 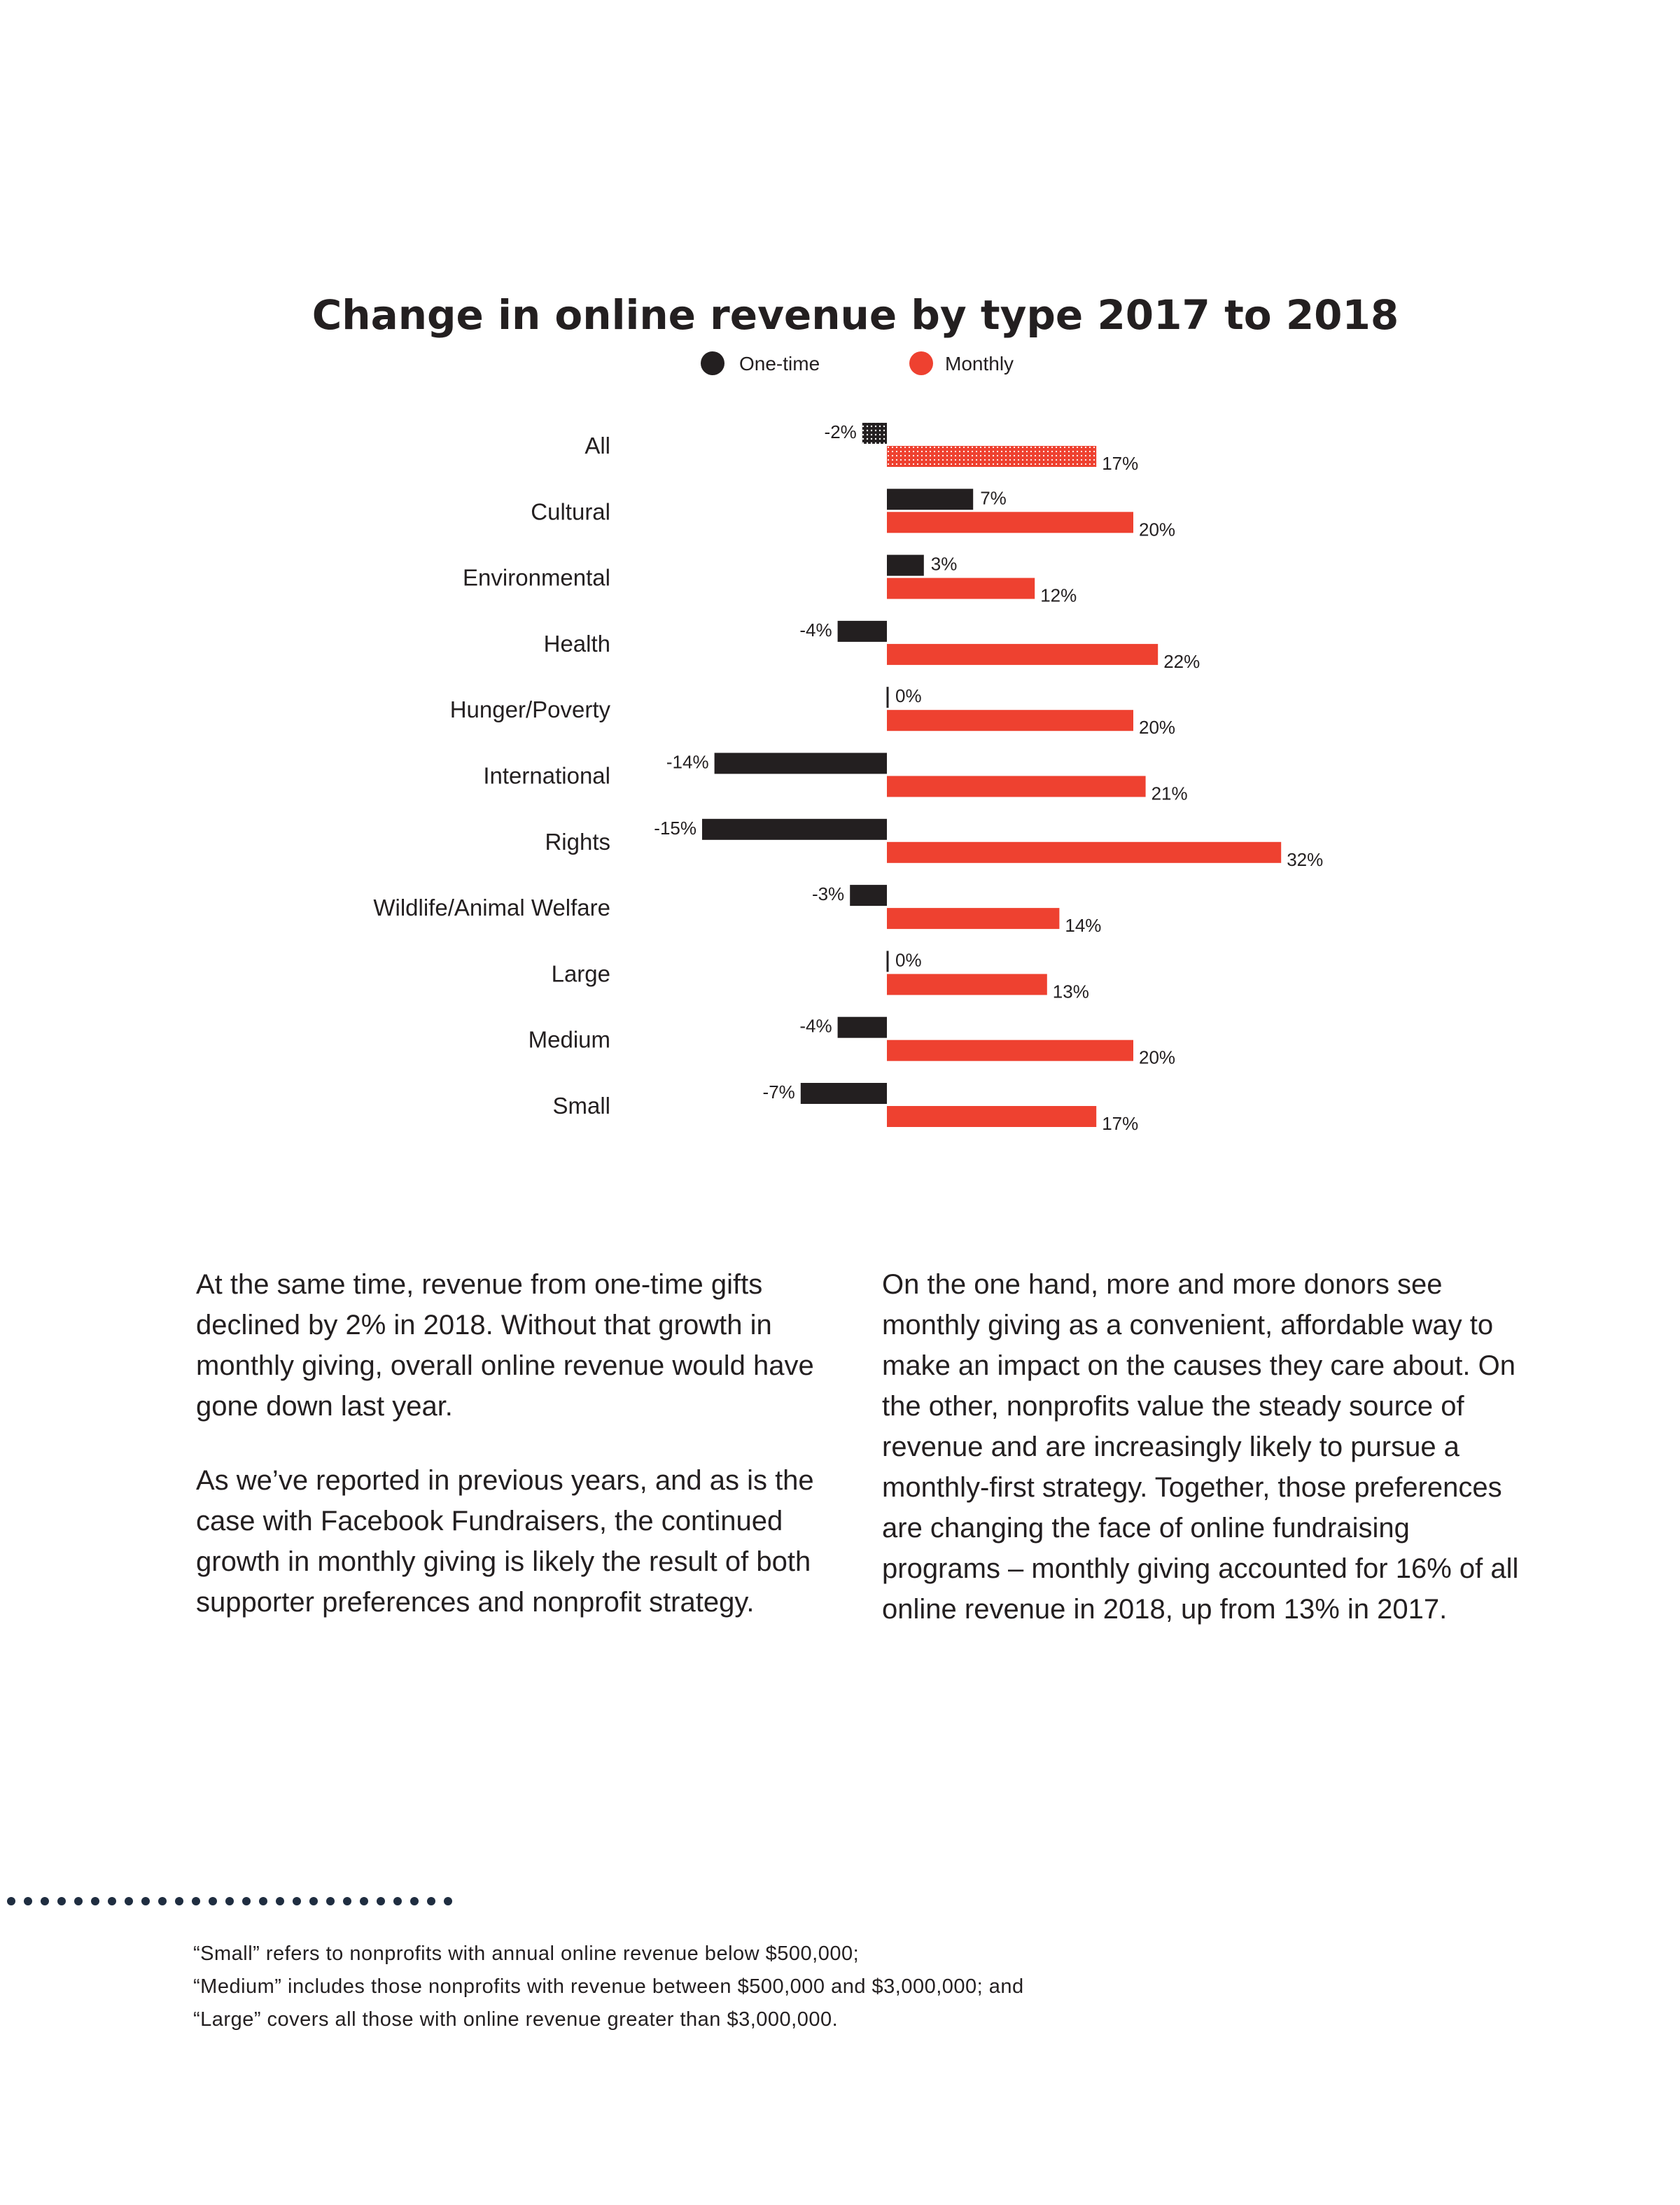 I want to click on category-label-health: Health, so click(x=577, y=644).